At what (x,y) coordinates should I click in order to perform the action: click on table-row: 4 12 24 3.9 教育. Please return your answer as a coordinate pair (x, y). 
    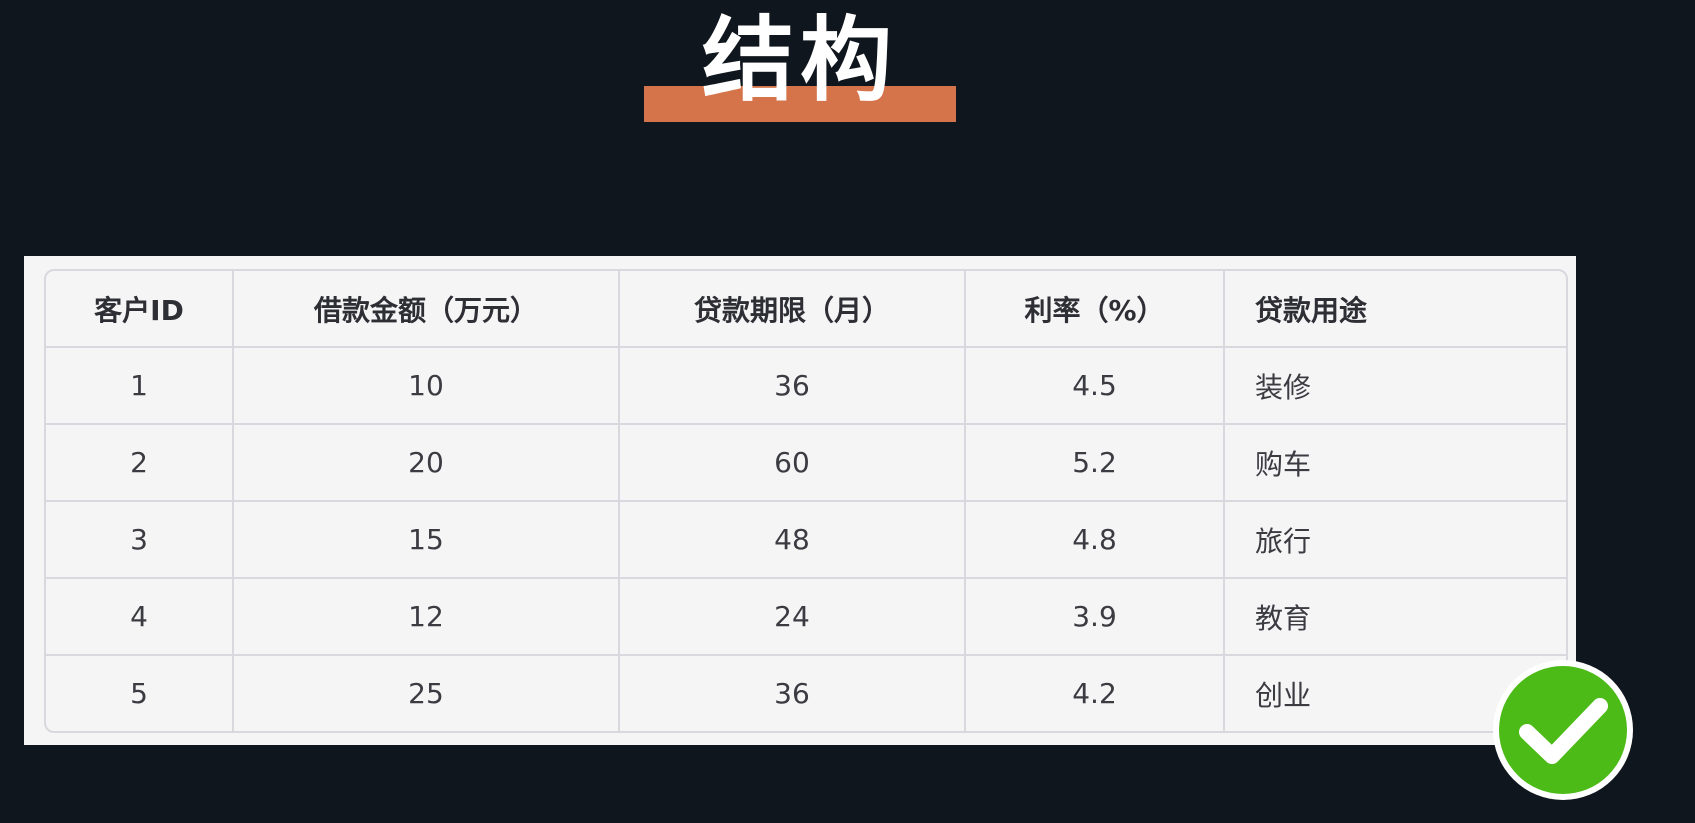
    Looking at the image, I should click on (806, 617).